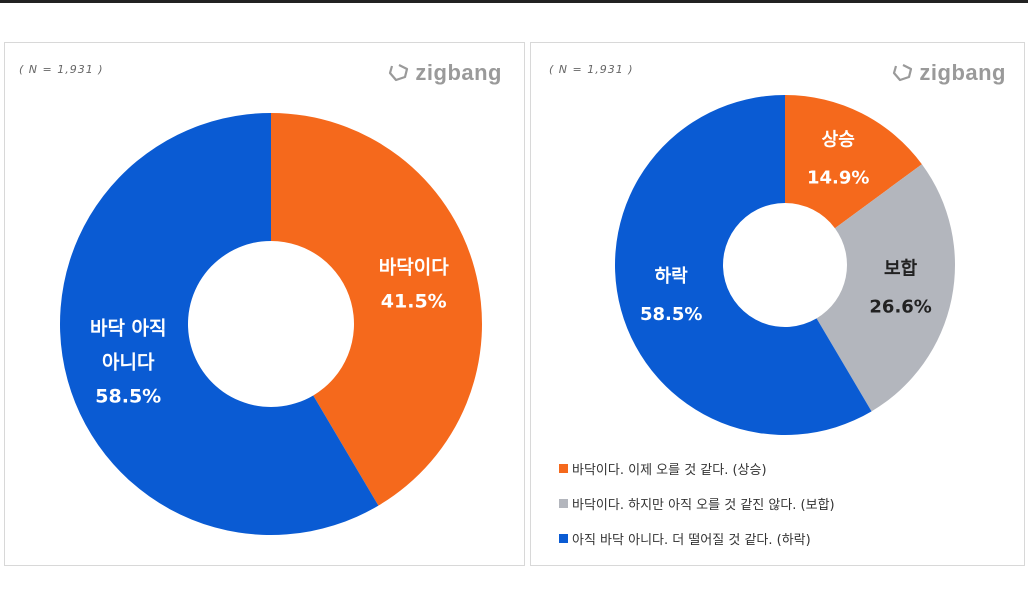 Image resolution: width=1028 pixels, height=596 pixels. What do you see at coordinates (128, 329) in the screenshot?
I see `slice-category-label: 바닥 아직` at bounding box center [128, 329].